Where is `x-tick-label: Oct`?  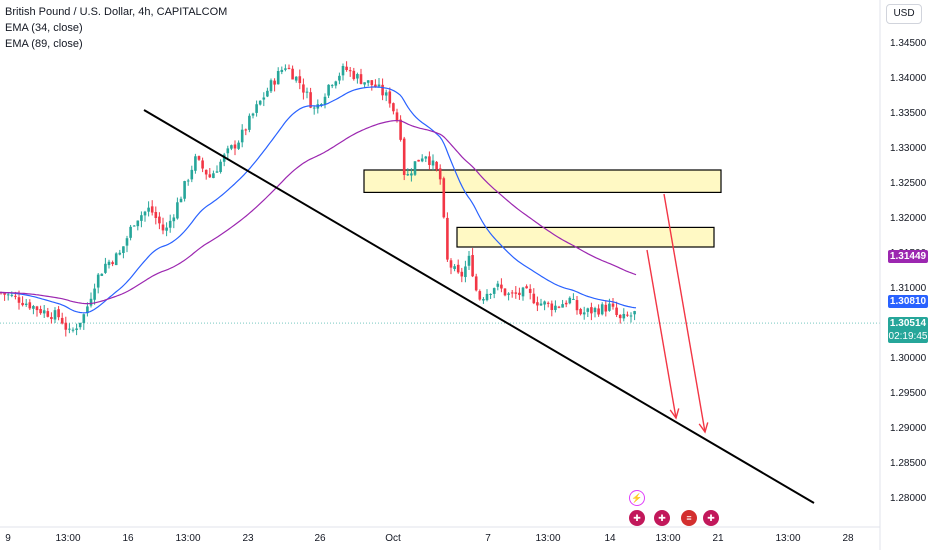
x-tick-label: Oct is located at coordinates (393, 538).